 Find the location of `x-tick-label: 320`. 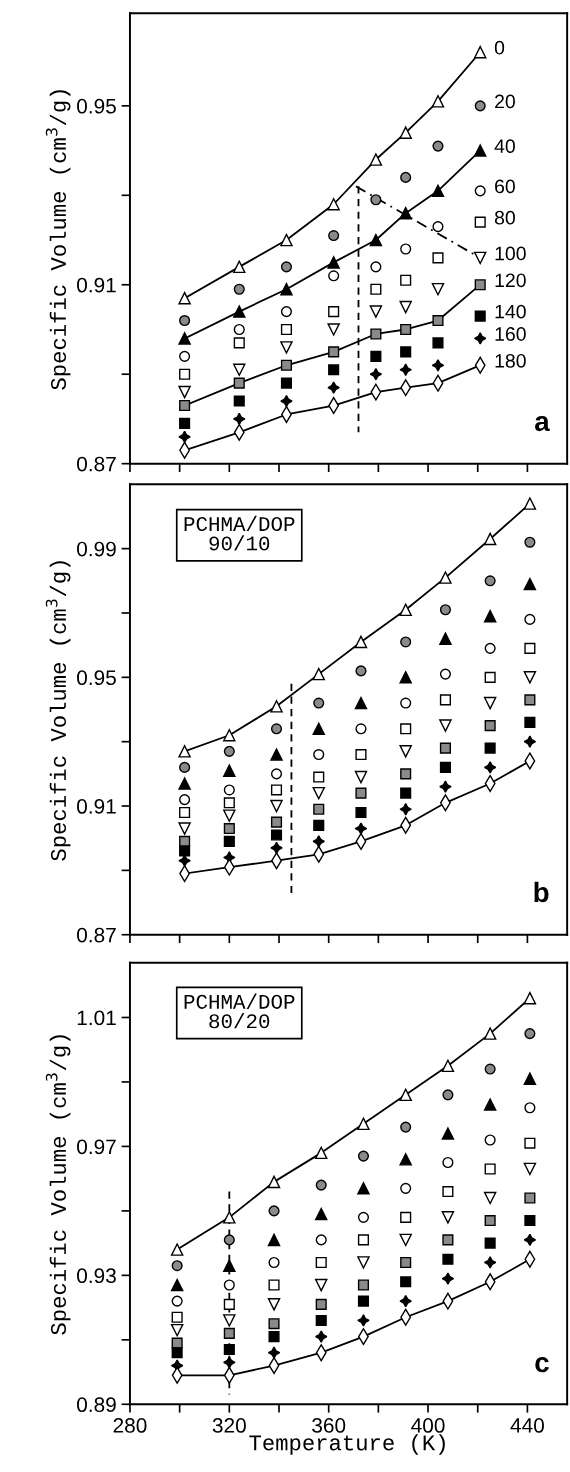

x-tick-label: 320 is located at coordinates (229, 1425).